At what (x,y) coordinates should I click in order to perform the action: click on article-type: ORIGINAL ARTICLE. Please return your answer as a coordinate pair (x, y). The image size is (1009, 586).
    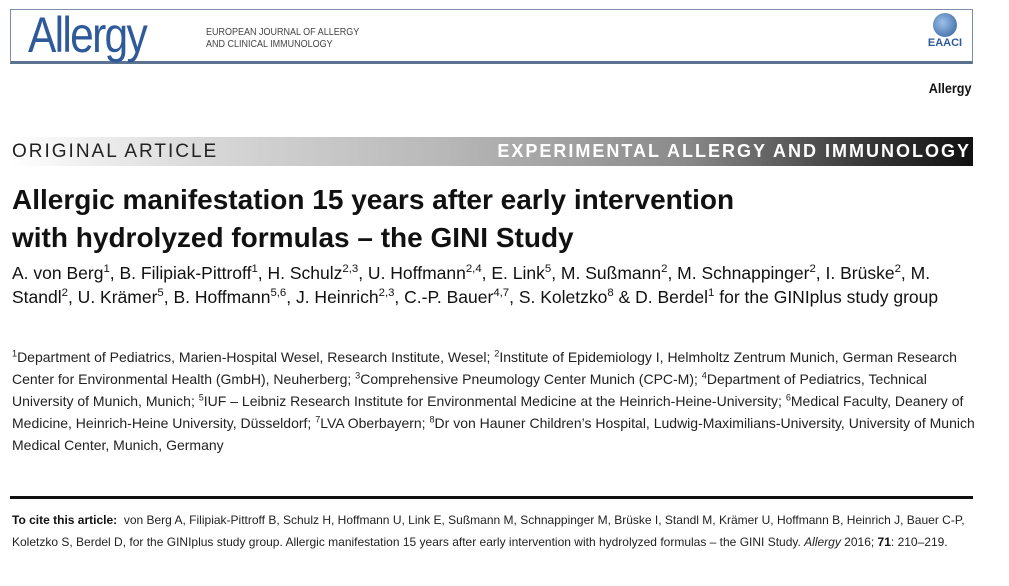
    Looking at the image, I should click on (115, 151).